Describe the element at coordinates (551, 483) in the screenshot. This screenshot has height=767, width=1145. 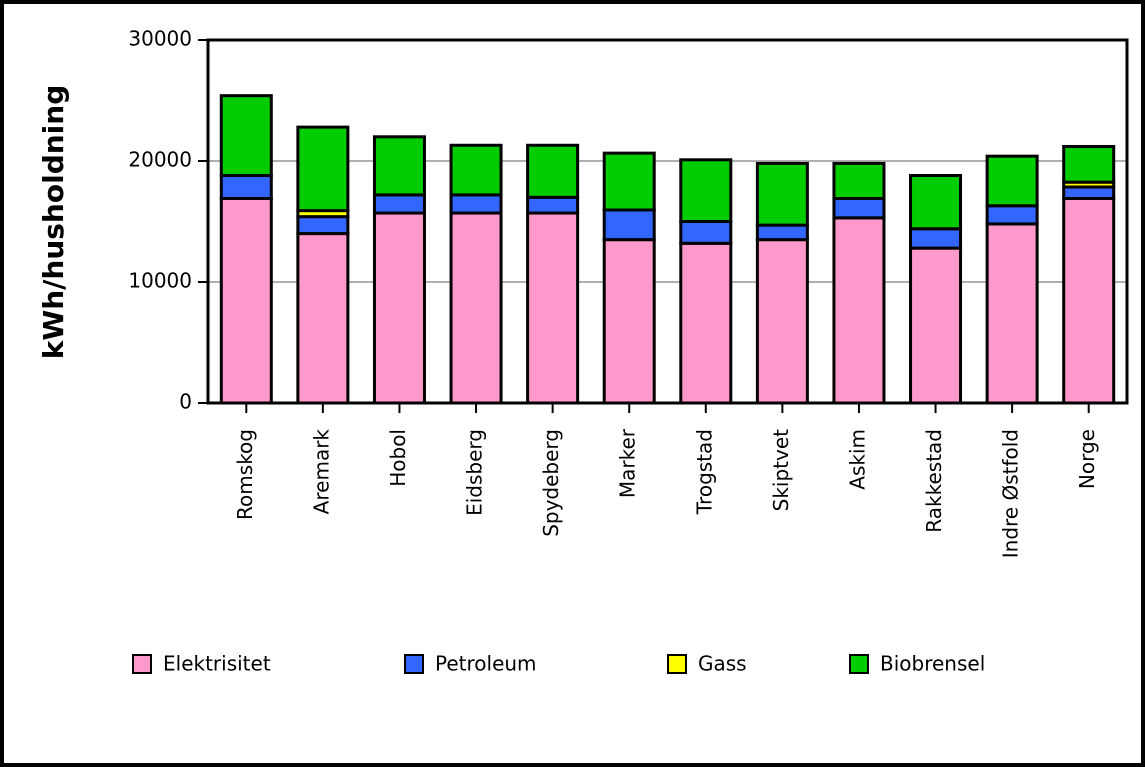
I see `x-tick-label: Spydeberg` at that location.